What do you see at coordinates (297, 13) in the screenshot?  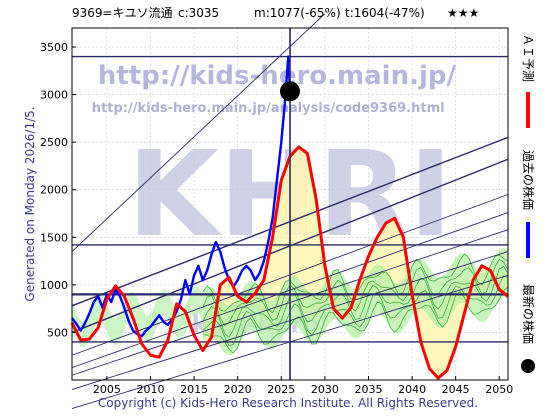 I see `header-min-price: m:1077(-65%)` at bounding box center [297, 13].